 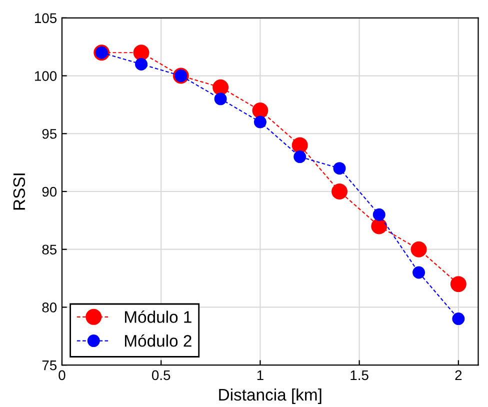 What do you see at coordinates (458, 375) in the screenshot?
I see `x-tick-label: 2` at bounding box center [458, 375].